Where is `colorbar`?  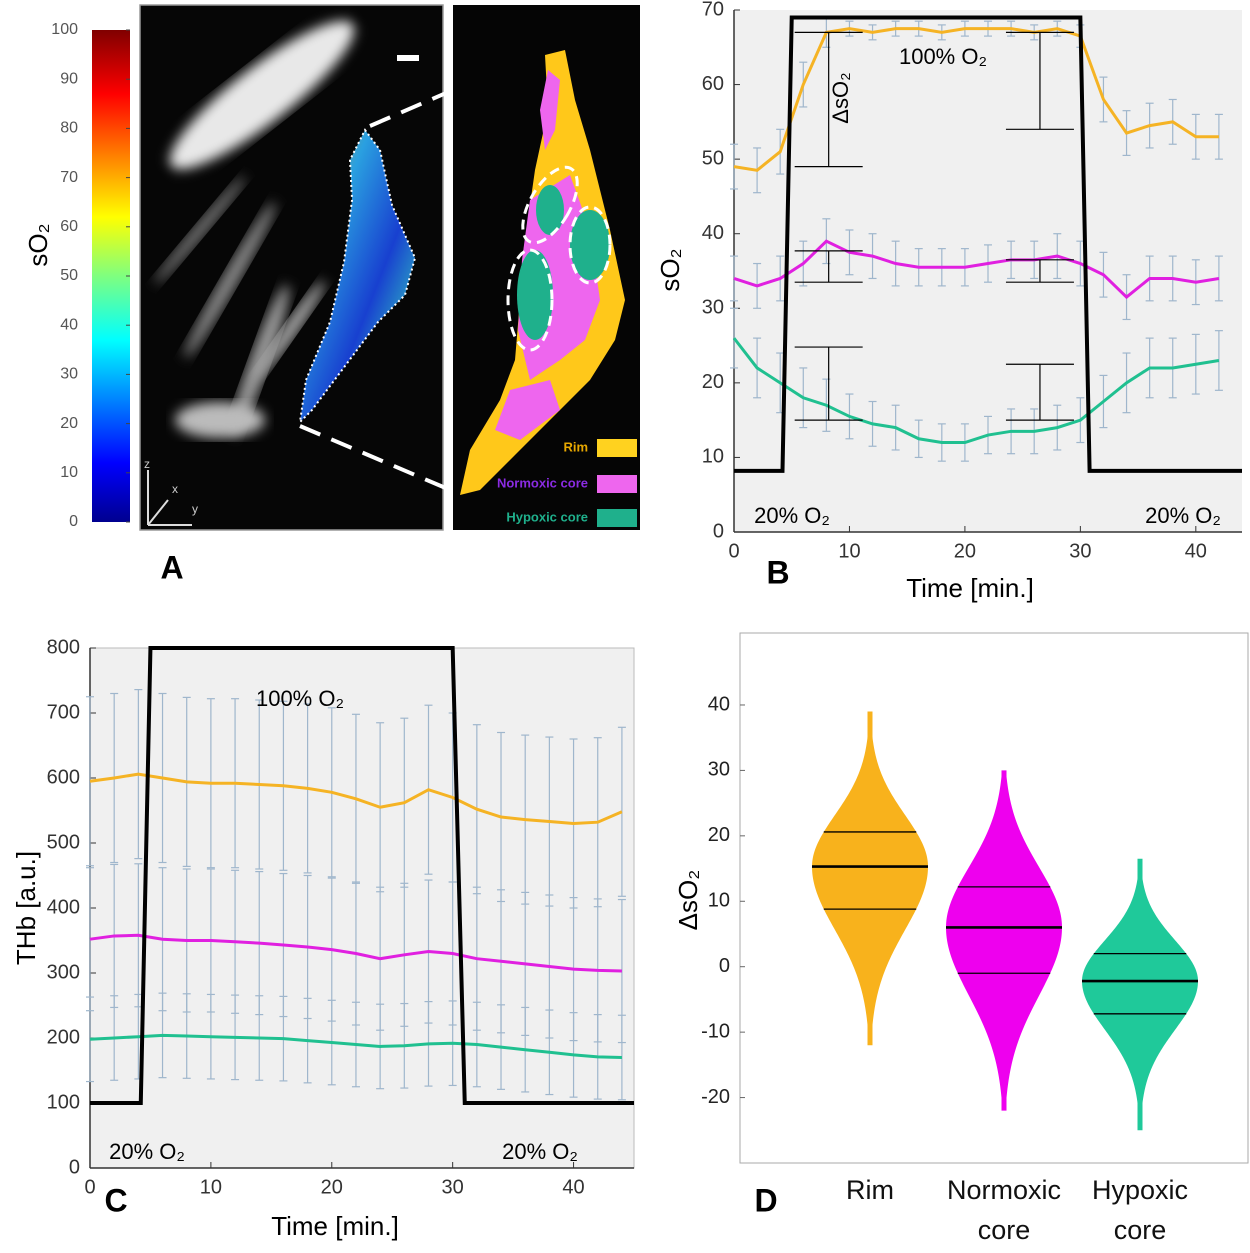 colorbar is located at coordinates (111, 276).